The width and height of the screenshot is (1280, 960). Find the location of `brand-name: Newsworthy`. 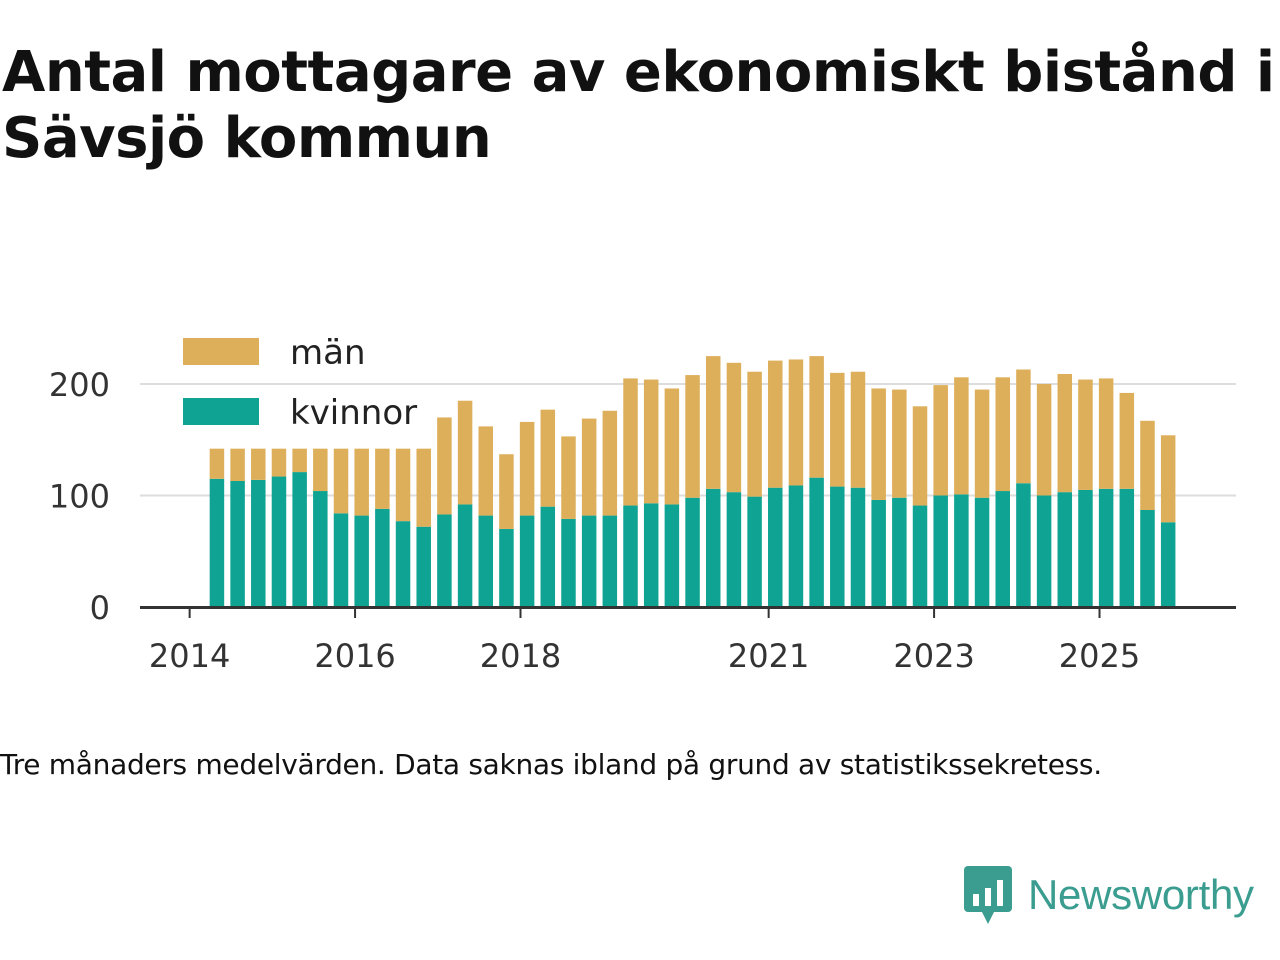

brand-name: Newsworthy is located at coordinates (1141, 894).